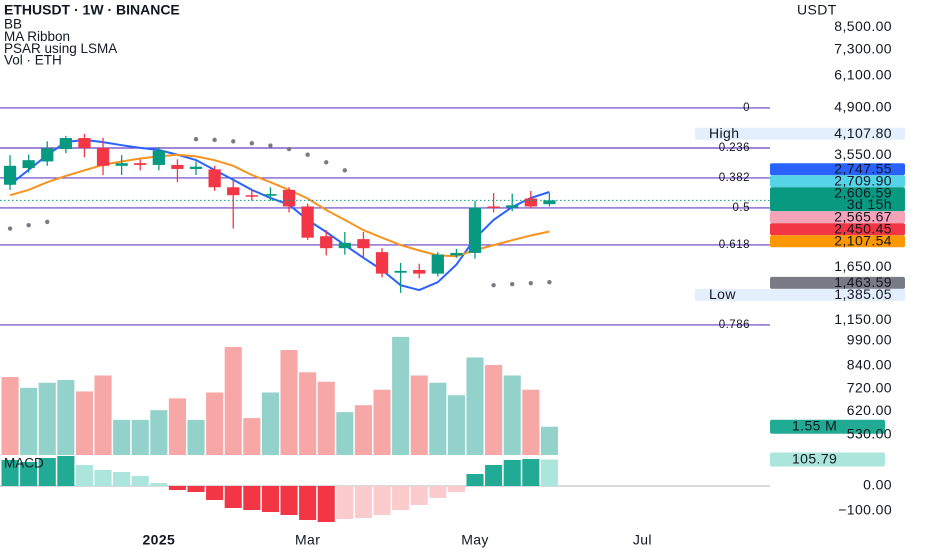 The image size is (932, 550). I want to click on fib-label: 0.382, so click(734, 178).